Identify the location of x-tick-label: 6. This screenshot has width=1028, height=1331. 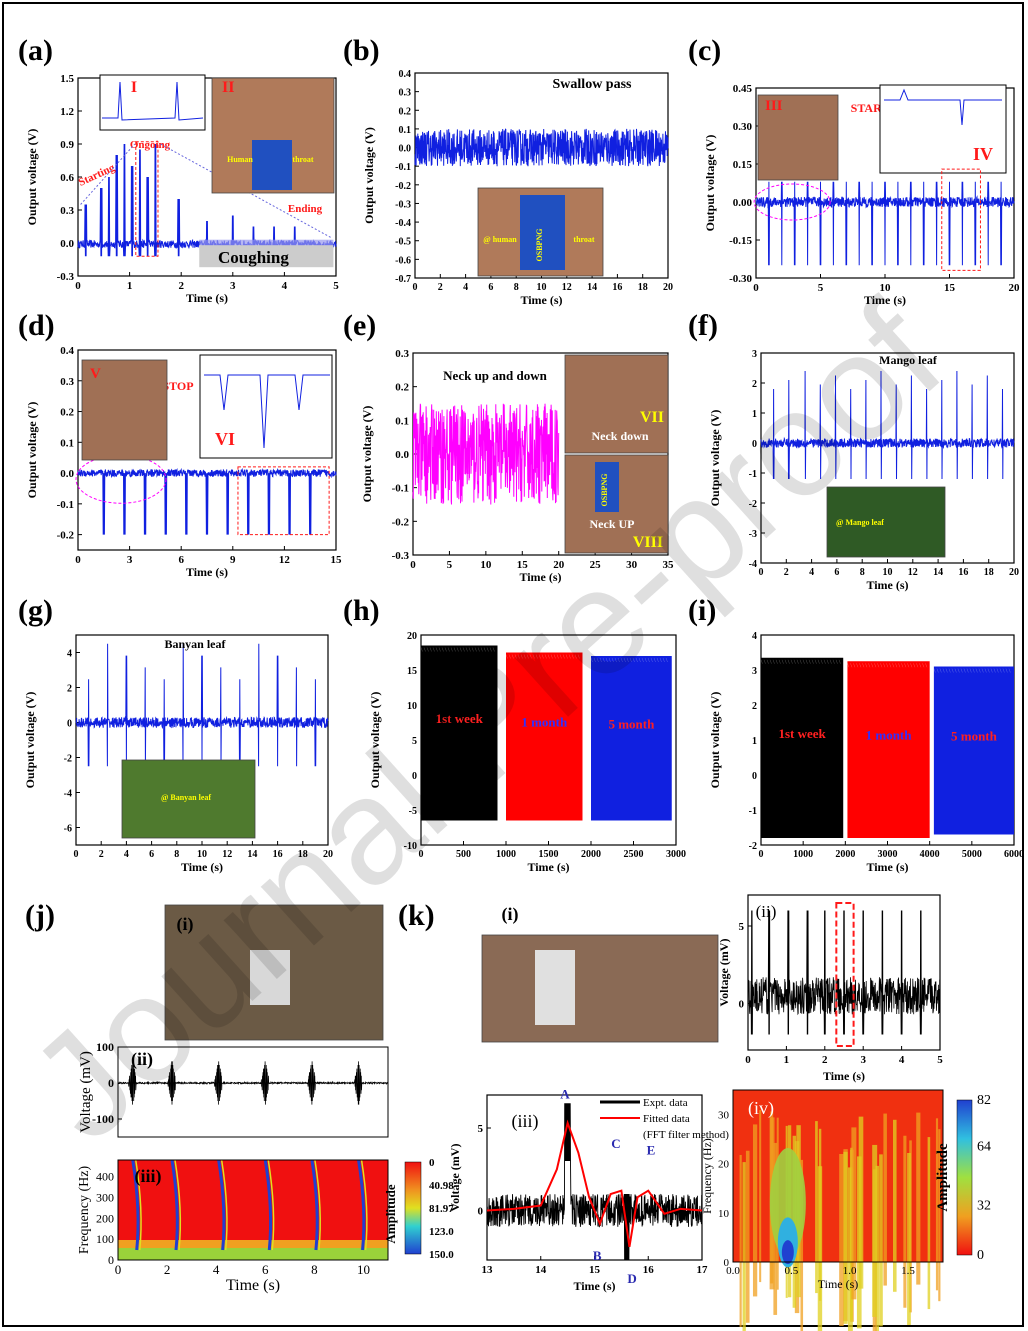
(836, 572).